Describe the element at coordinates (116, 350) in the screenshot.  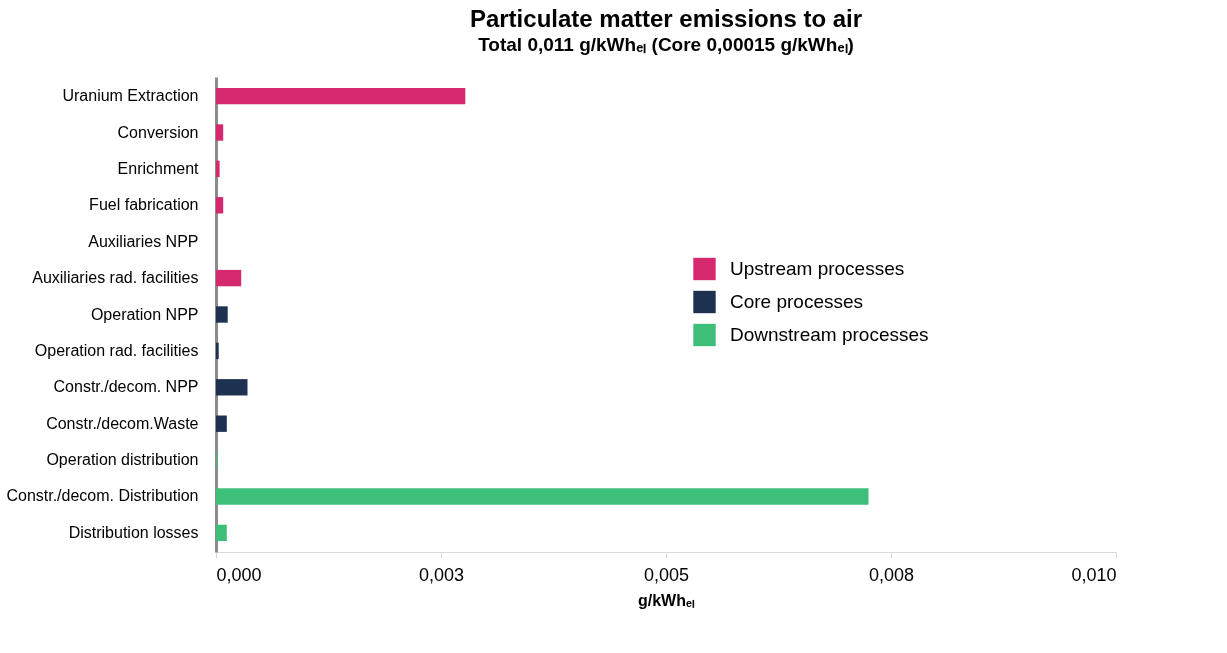
I see `y-tick-label: Operation rad. facilities` at that location.